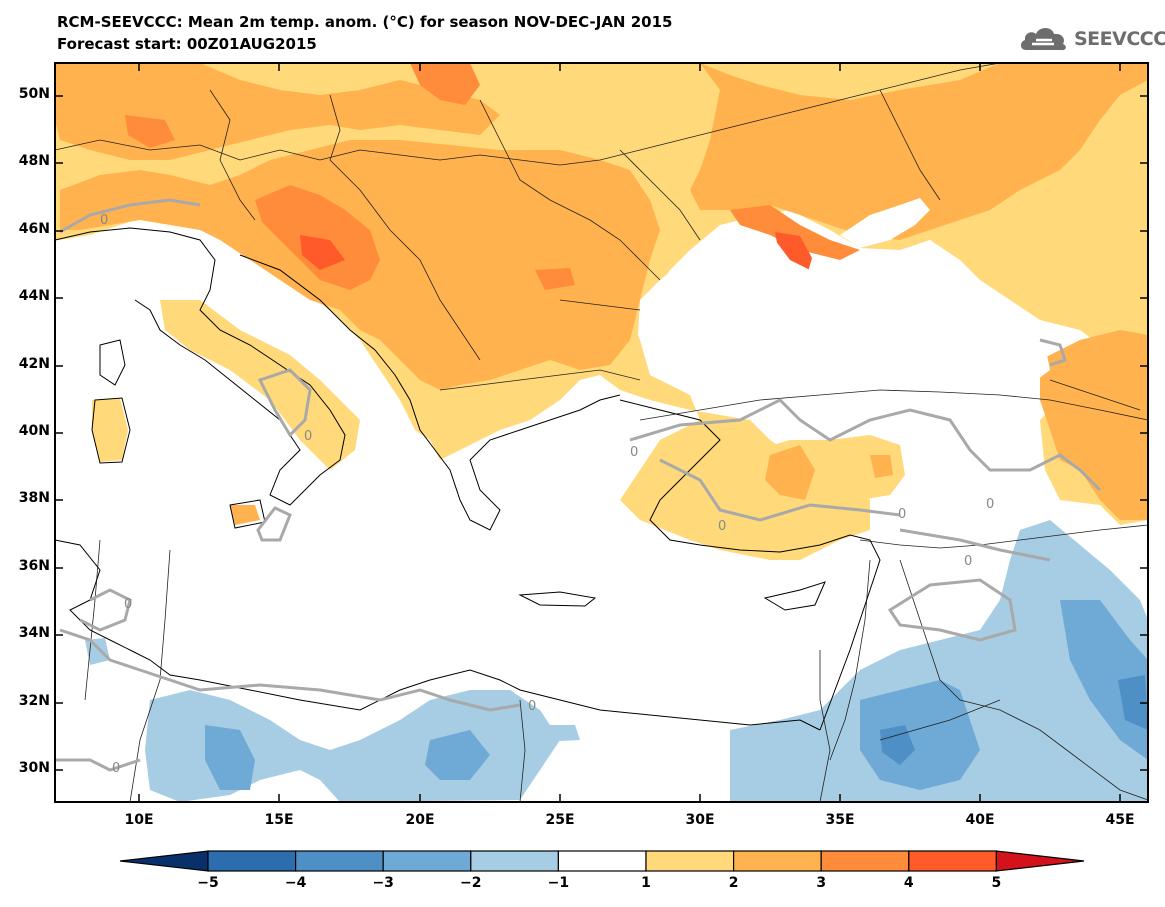 This screenshot has width=1165, height=907. What do you see at coordinates (34, 701) in the screenshot?
I see `lat-label: 32N` at bounding box center [34, 701].